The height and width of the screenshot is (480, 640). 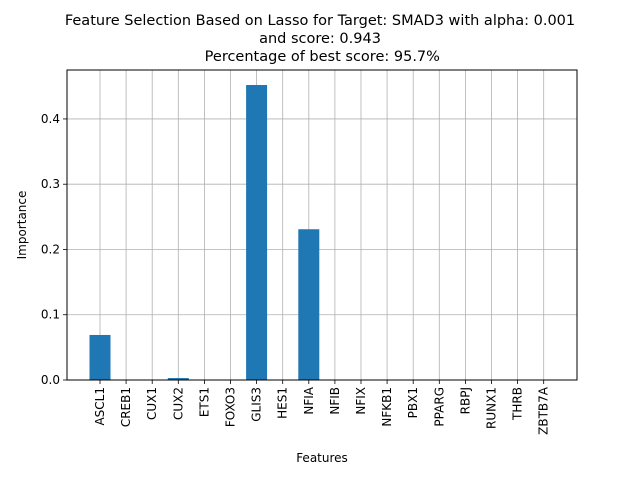 What do you see at coordinates (50, 184) in the screenshot?
I see `y-tick-label: 0.3` at bounding box center [50, 184].